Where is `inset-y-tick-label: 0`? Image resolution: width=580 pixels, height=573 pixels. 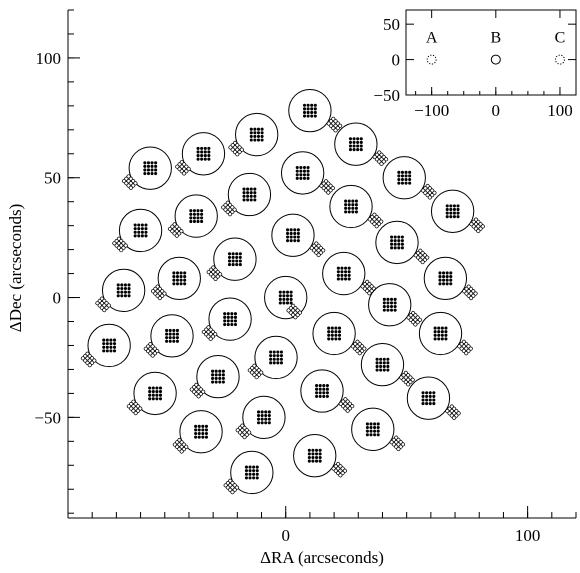
inset-y-tick-label: 0 is located at coordinates (396, 60).